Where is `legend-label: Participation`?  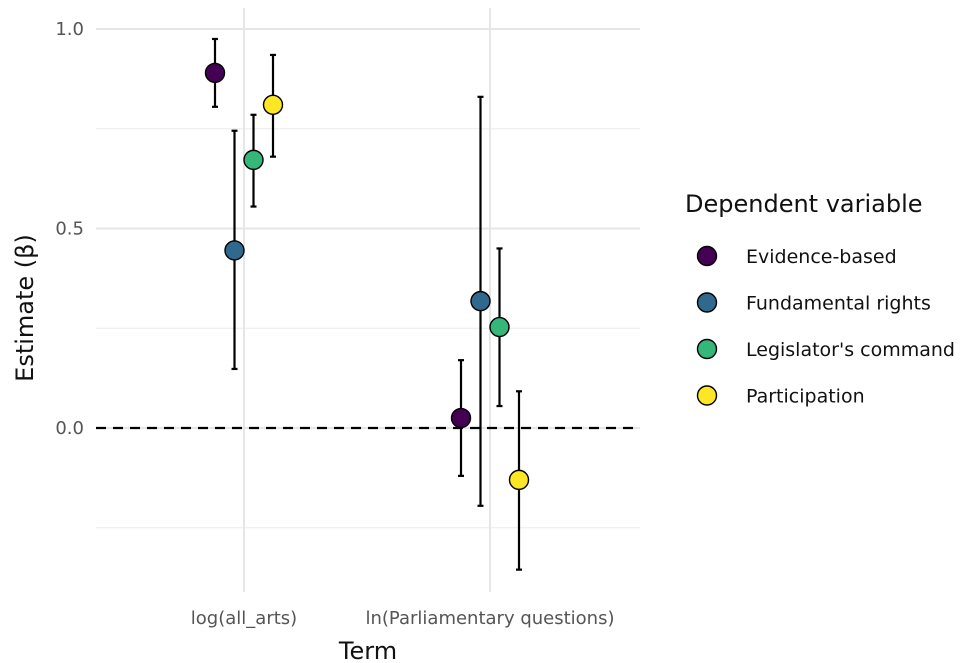 legend-label: Participation is located at coordinates (805, 397).